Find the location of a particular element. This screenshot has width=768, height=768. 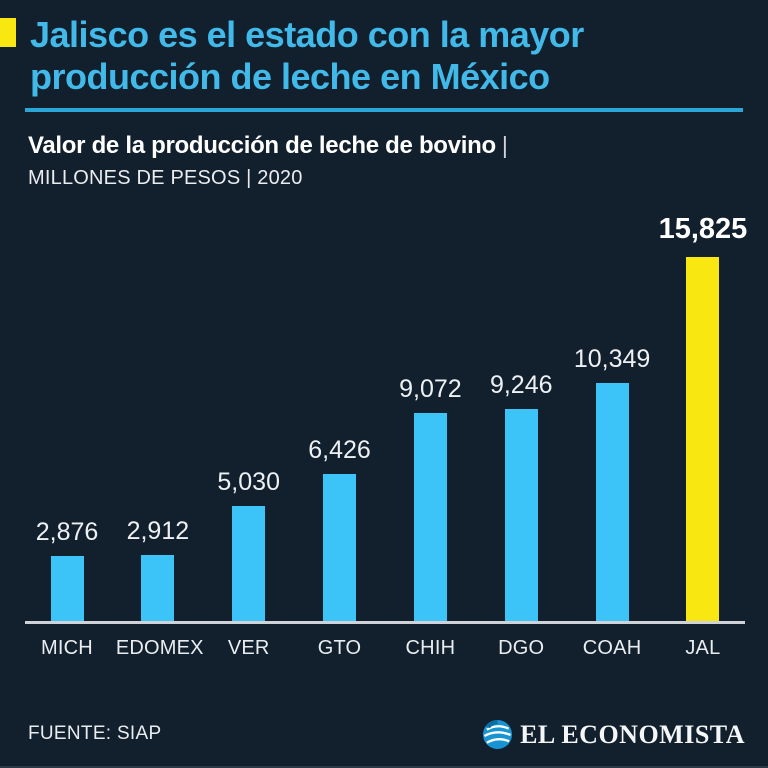

bar-gto is located at coordinates (340, 548).